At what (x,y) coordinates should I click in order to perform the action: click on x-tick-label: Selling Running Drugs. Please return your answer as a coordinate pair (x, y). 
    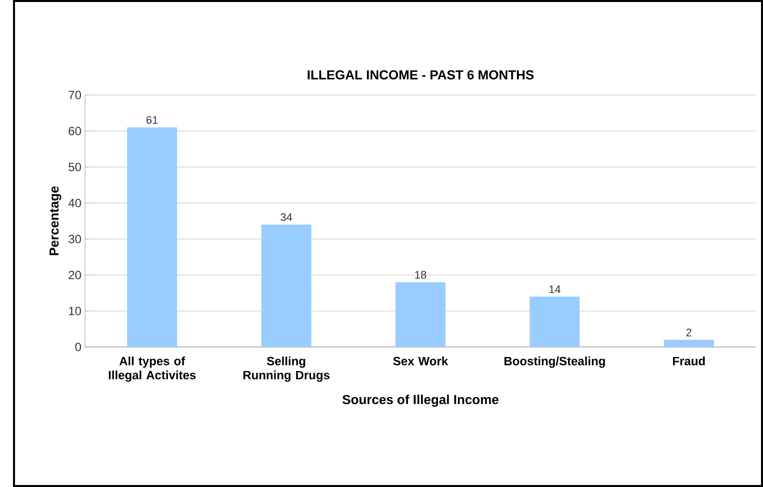
    Looking at the image, I should click on (286, 369).